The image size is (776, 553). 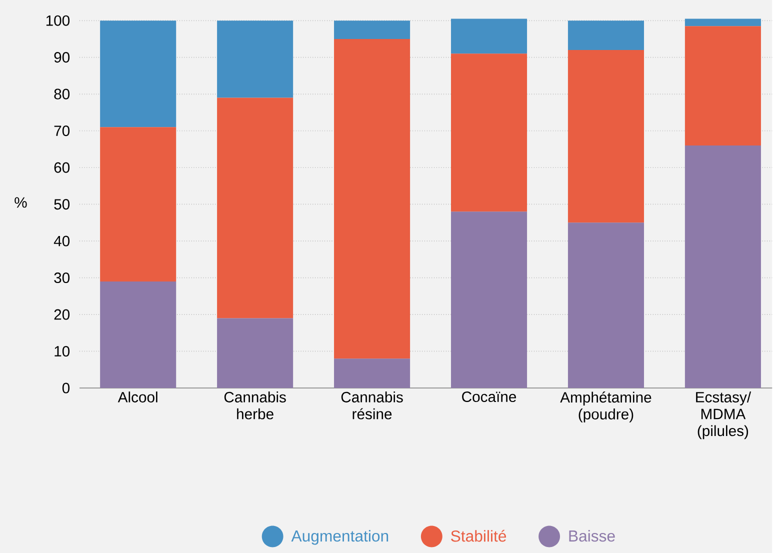 I want to click on y-tick-label: 90, so click(x=62, y=57).